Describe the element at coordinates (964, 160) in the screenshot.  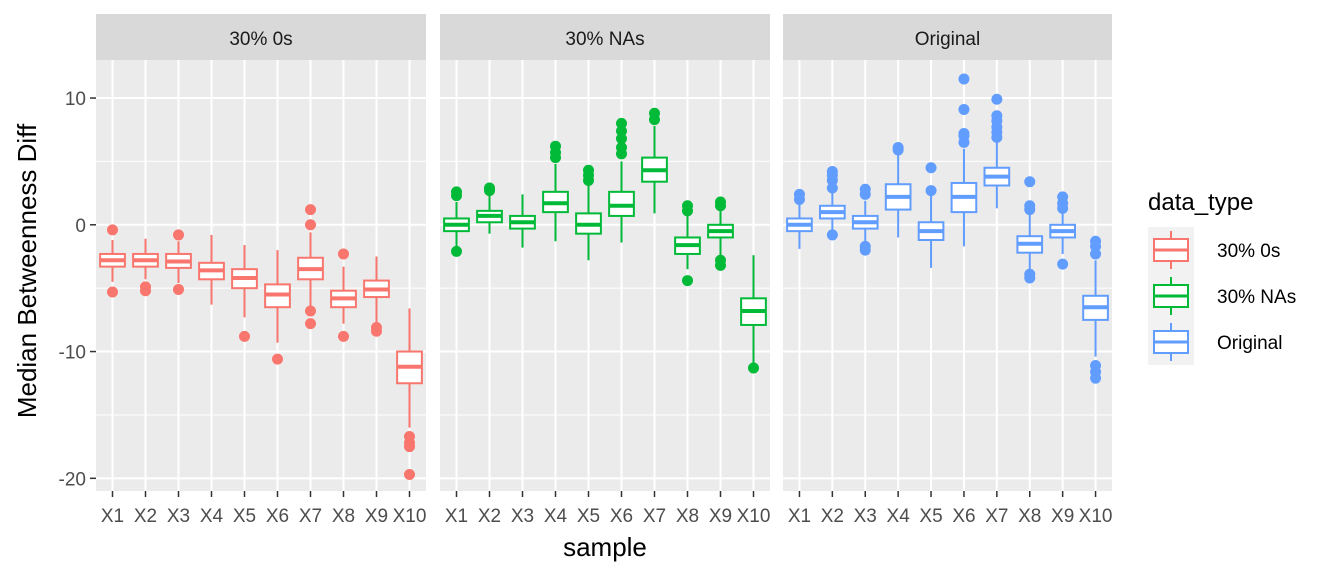
I see `boxplot-original-x6` at that location.